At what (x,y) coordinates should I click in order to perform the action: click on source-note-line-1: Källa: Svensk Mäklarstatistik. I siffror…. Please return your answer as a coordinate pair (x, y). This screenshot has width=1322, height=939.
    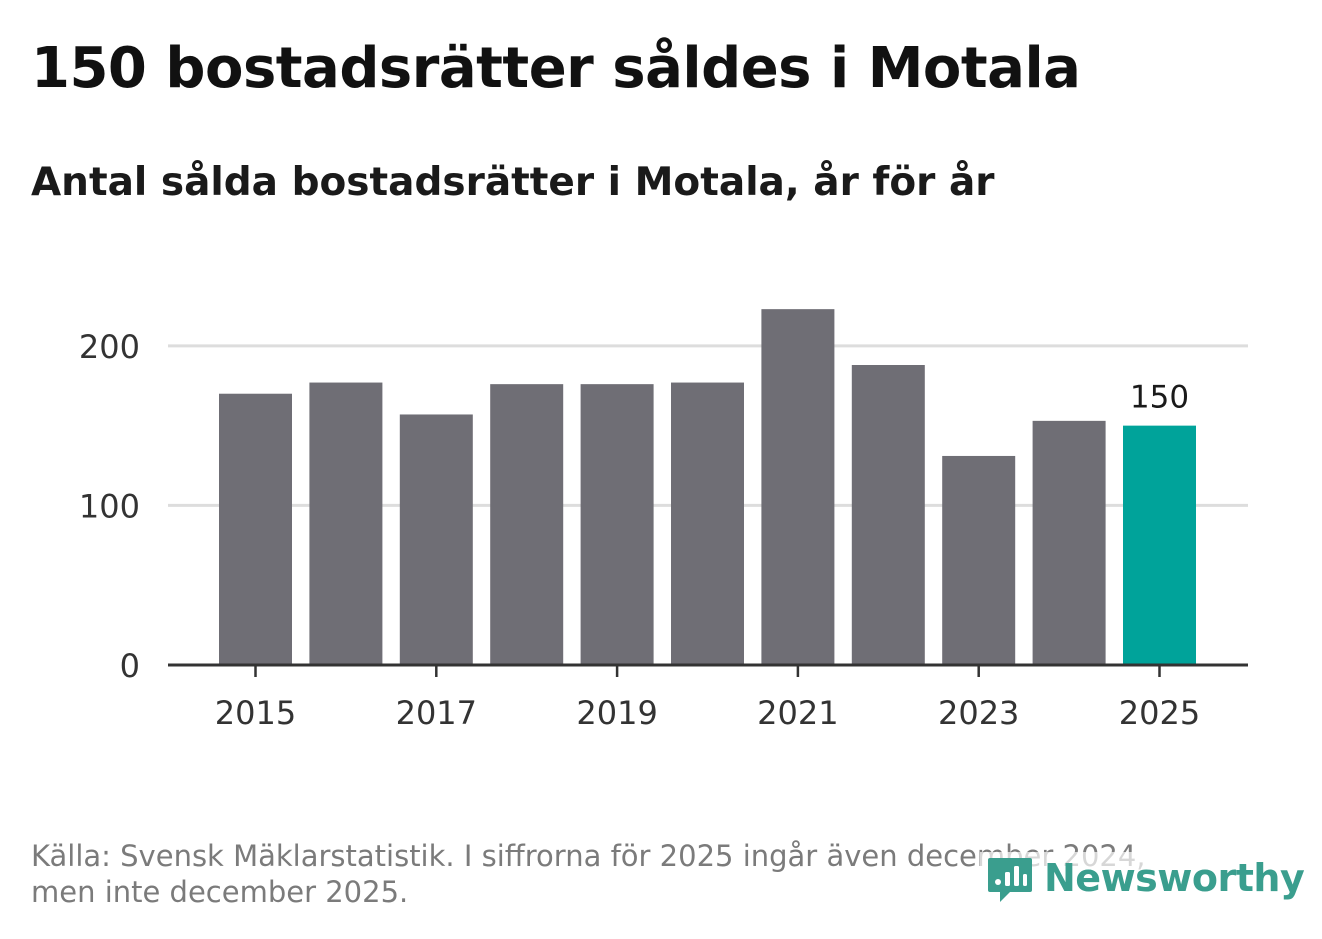
    Looking at the image, I should click on (588, 856).